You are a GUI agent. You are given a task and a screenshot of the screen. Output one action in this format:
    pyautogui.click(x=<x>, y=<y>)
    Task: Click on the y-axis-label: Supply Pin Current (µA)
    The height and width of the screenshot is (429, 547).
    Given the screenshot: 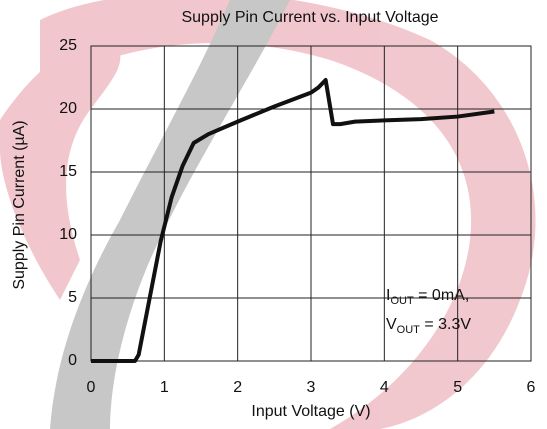 What is the action you would take?
    pyautogui.click(x=19, y=204)
    